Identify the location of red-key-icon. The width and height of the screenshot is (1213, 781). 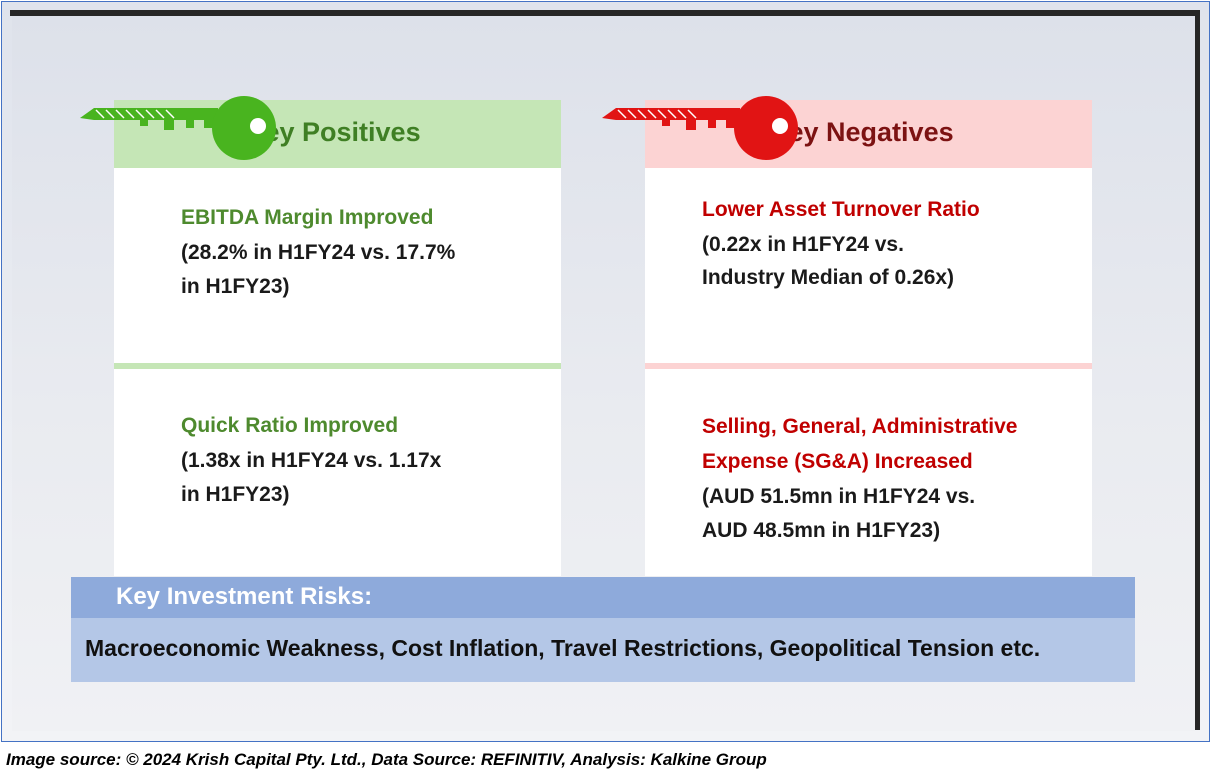
(700, 128).